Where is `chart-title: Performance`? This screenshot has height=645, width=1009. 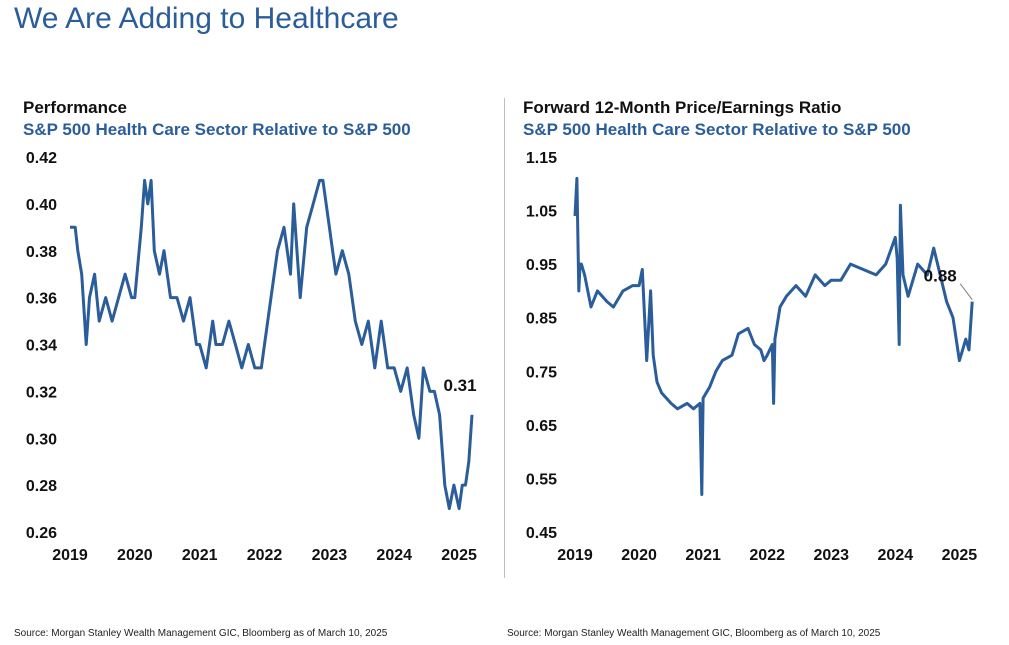
chart-title: Performance is located at coordinates (75, 107).